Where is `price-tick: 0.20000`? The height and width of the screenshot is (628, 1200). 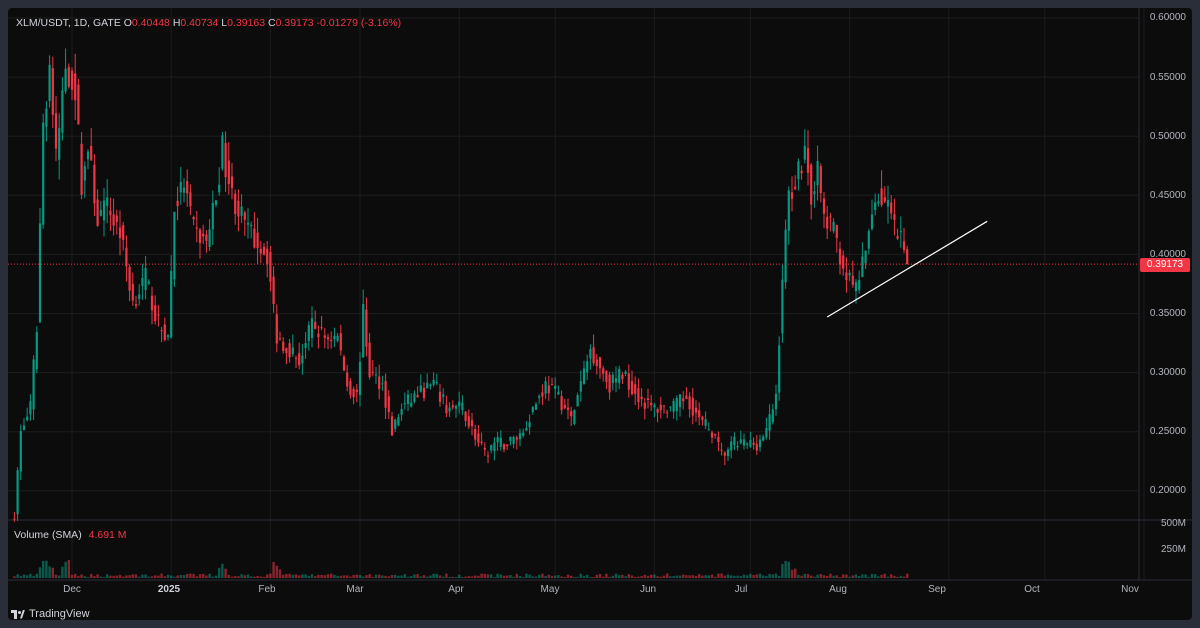
price-tick: 0.20000 is located at coordinates (1167, 490).